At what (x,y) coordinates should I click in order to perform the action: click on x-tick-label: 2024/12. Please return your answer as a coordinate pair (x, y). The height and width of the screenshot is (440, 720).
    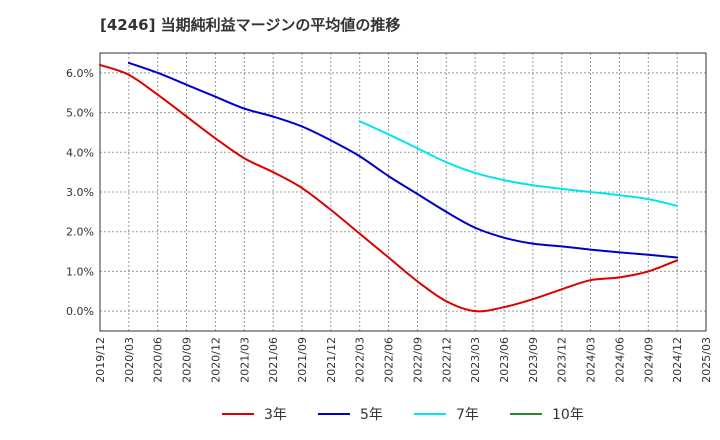
    Looking at the image, I should click on (677, 360).